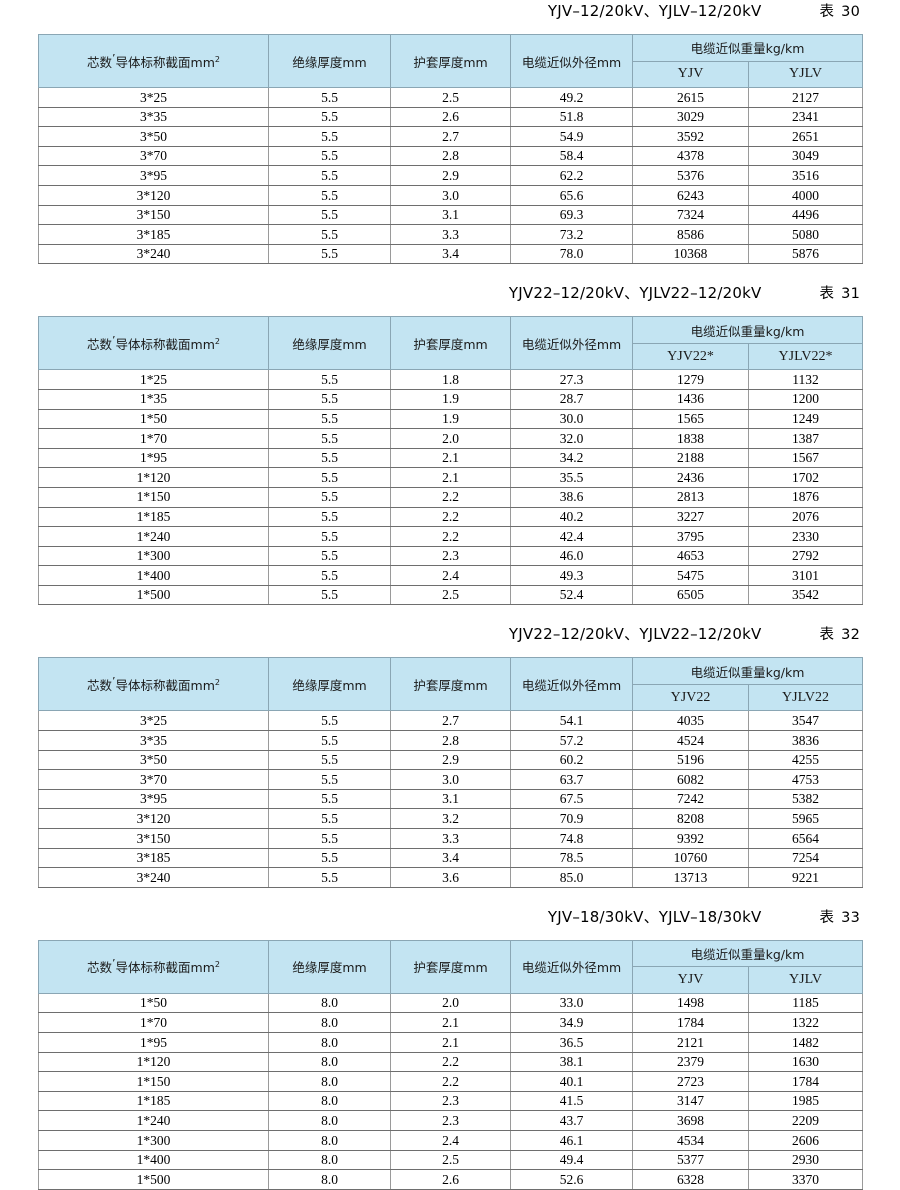 The image size is (900, 1190). Describe the element at coordinates (450, 458) in the screenshot. I see `table-row: 1*95 5.5 2.1 34.2 2188 1567` at that location.